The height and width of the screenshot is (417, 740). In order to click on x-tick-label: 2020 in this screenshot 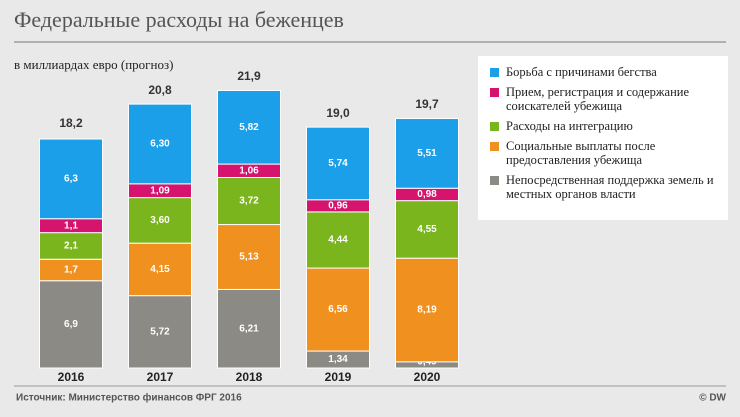, I will do `click(427, 377)`.